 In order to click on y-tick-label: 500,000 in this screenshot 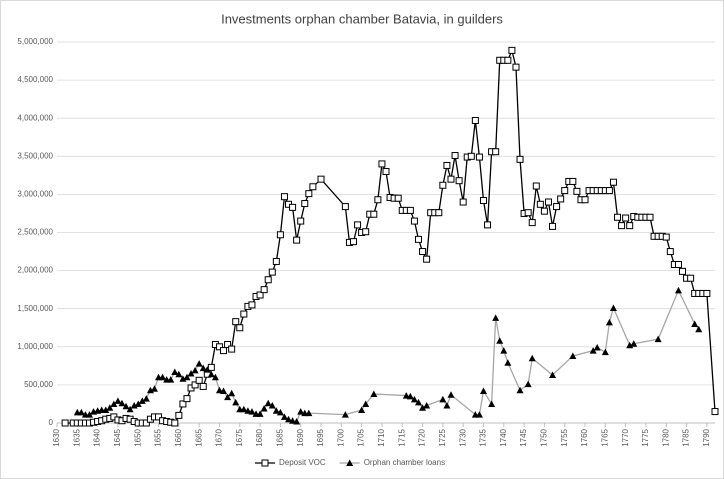, I will do `click(38, 384)`.